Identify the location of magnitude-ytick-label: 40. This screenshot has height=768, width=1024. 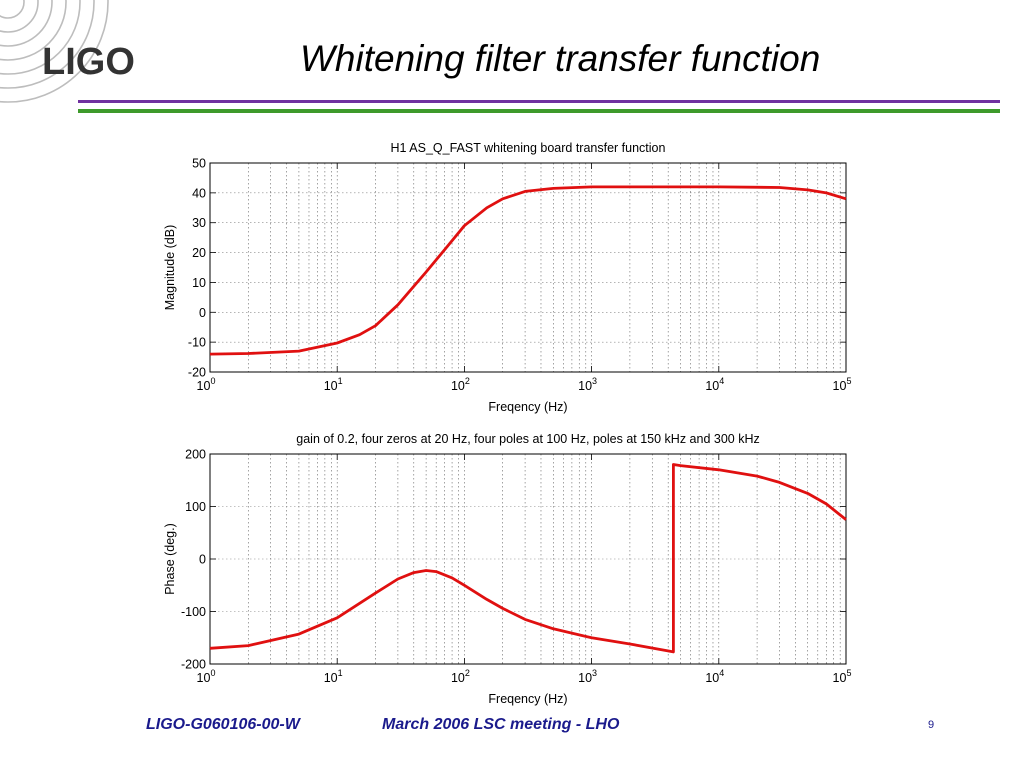
(199, 193).